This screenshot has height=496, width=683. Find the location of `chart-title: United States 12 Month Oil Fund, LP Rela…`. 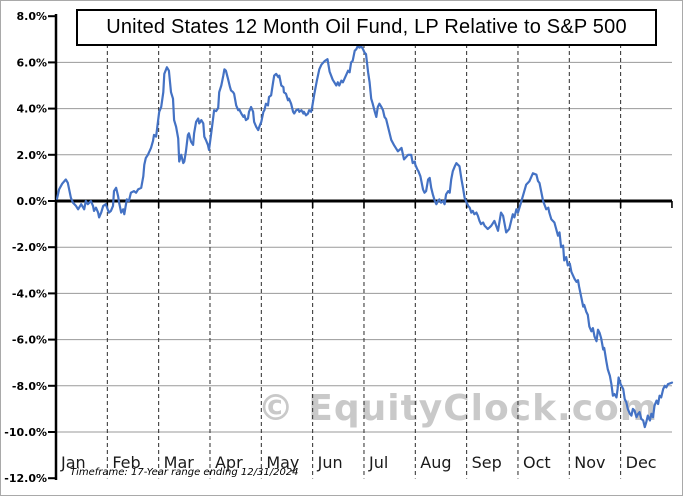

chart-title: United States 12 Month Oil Fund, LP Rela… is located at coordinates (366, 27).